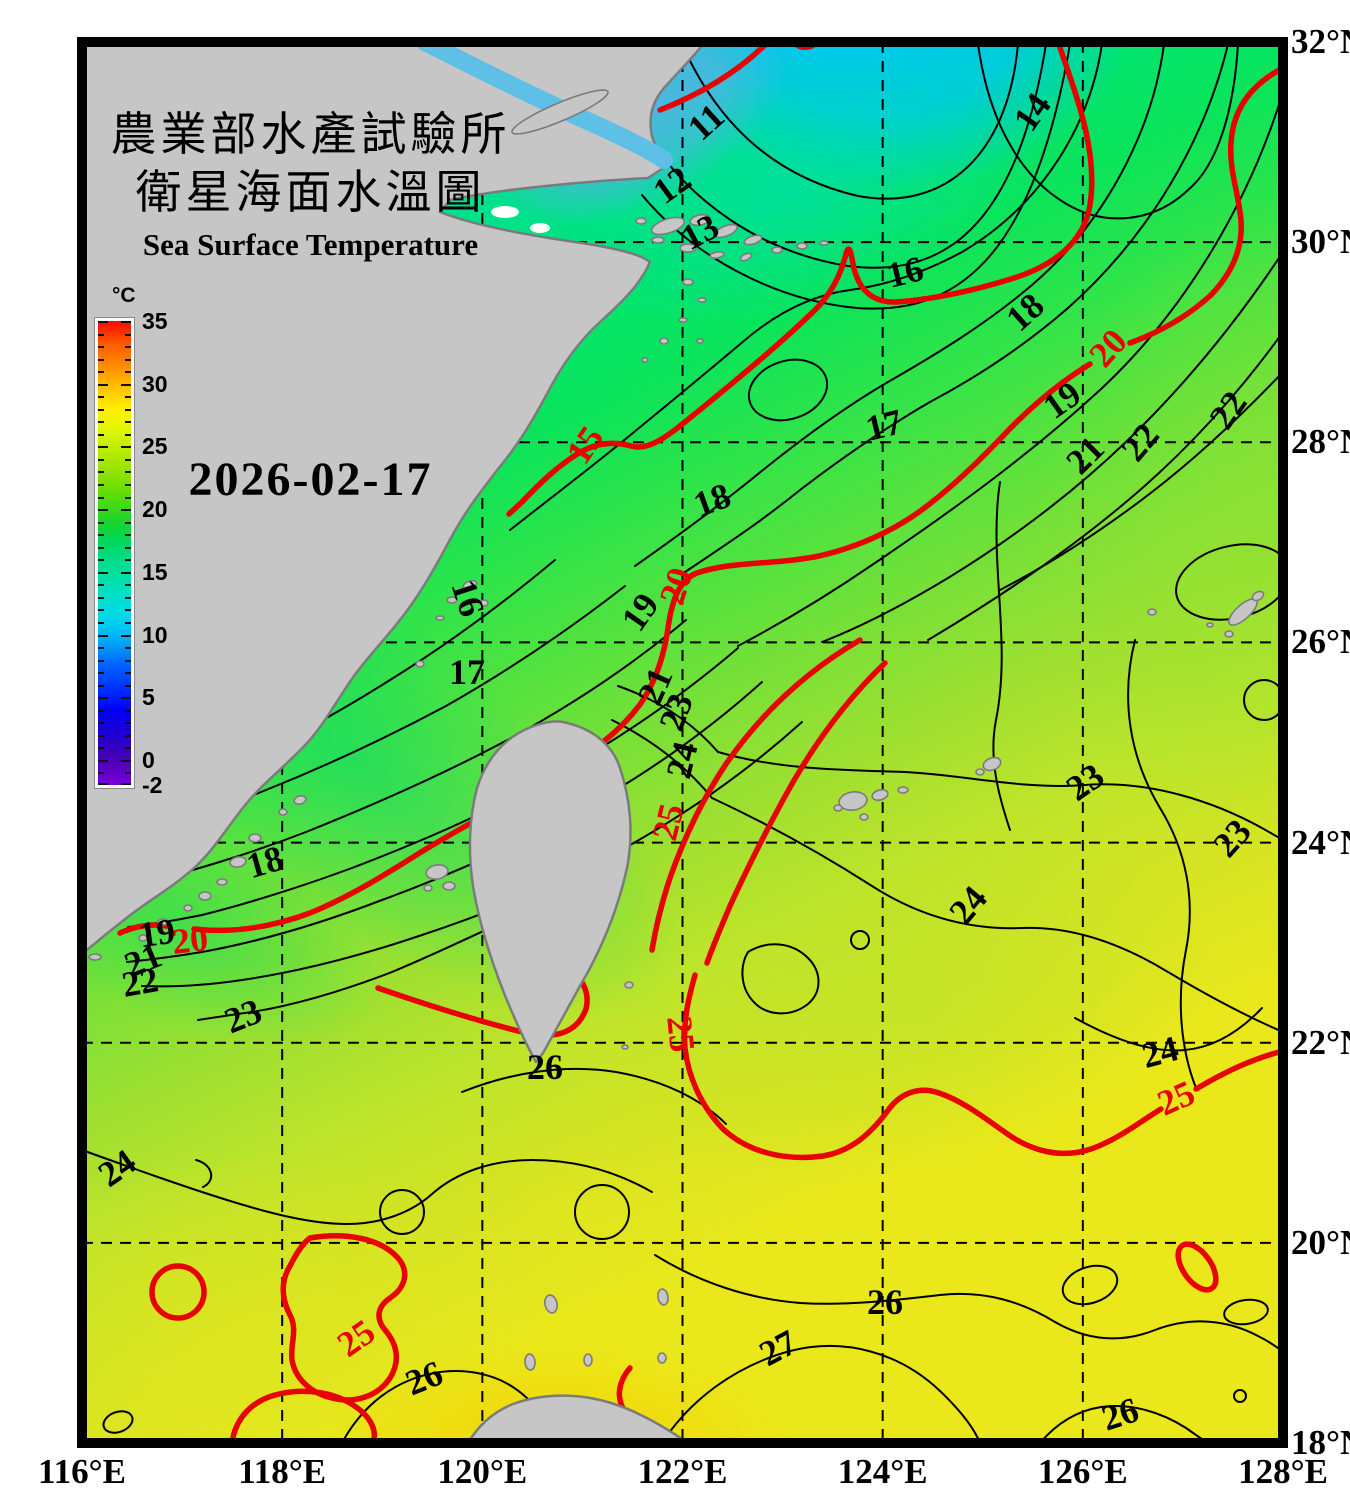  I want to click on land-luzon, so click(606, 1418).